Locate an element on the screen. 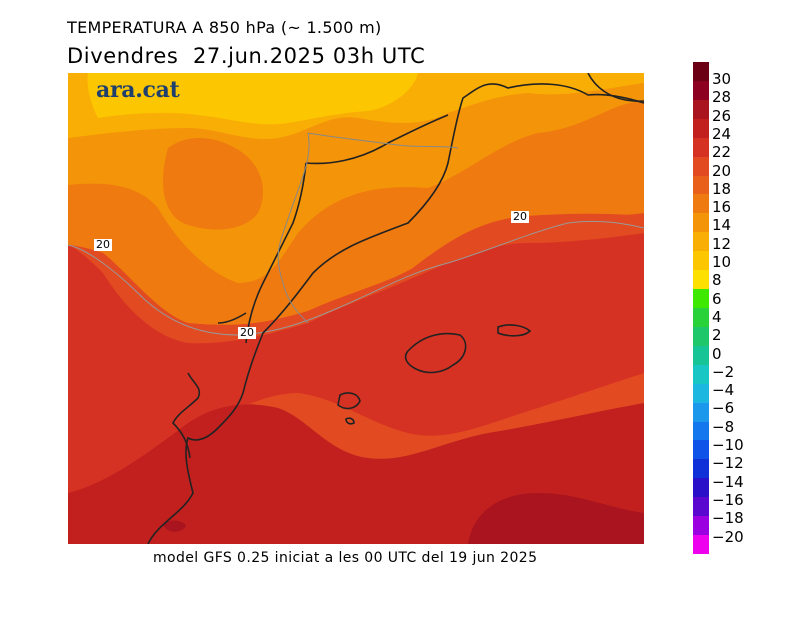 The height and width of the screenshot is (617, 800). isotherm-lines is located at coordinates (356, 278).